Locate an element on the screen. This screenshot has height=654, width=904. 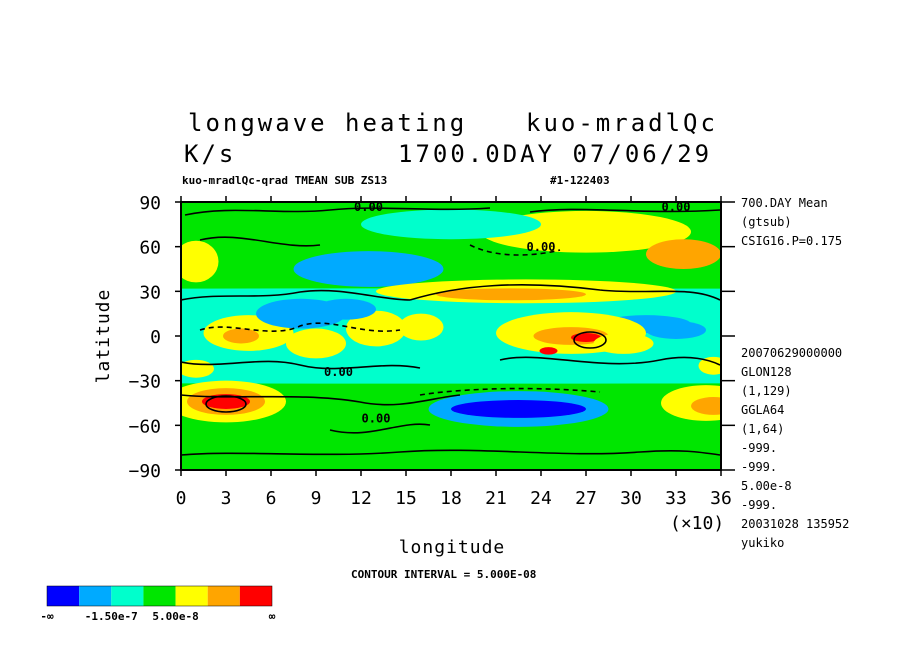
x-axis-label: longitude is located at coordinates (452, 547).